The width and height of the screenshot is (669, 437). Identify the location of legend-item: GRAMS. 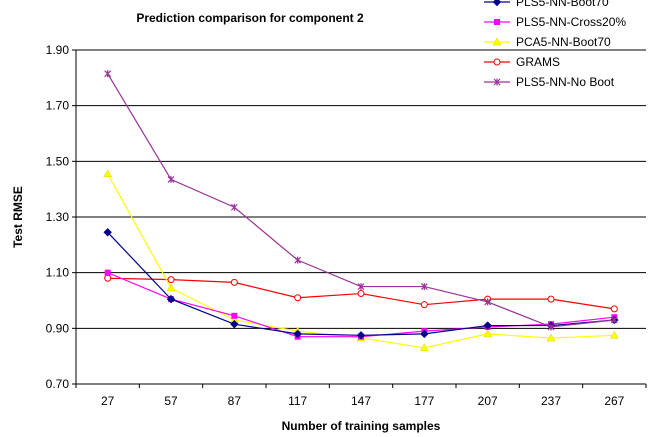
(522, 62).